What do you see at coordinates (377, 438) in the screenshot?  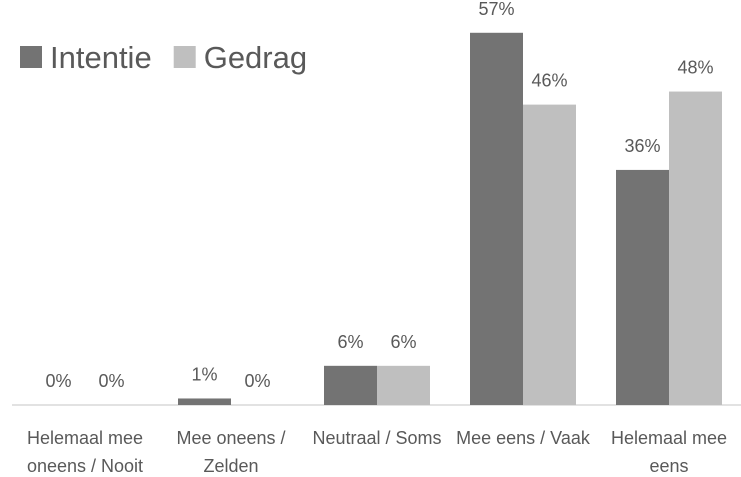 I see `x-tick-label: Neutraal / Soms` at bounding box center [377, 438].